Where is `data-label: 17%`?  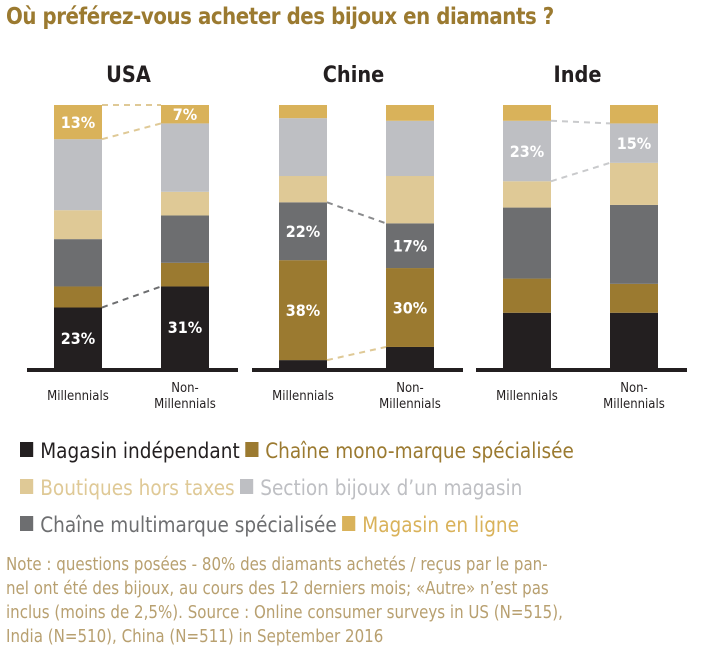 data-label: 17% is located at coordinates (410, 246).